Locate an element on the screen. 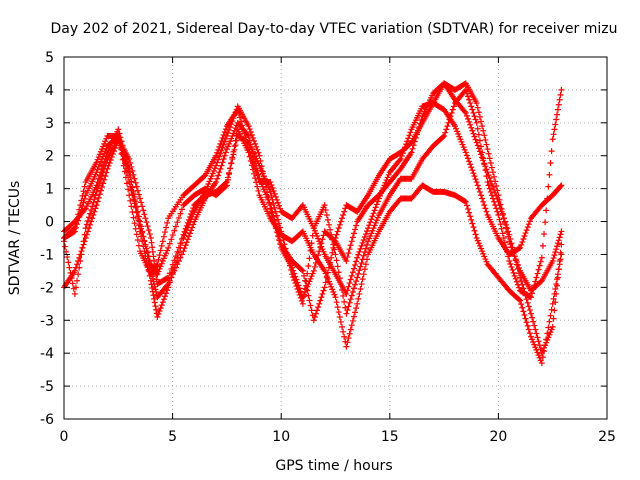 The height and width of the screenshot is (480, 640). y-tick-label: 0 is located at coordinates (49, 223).